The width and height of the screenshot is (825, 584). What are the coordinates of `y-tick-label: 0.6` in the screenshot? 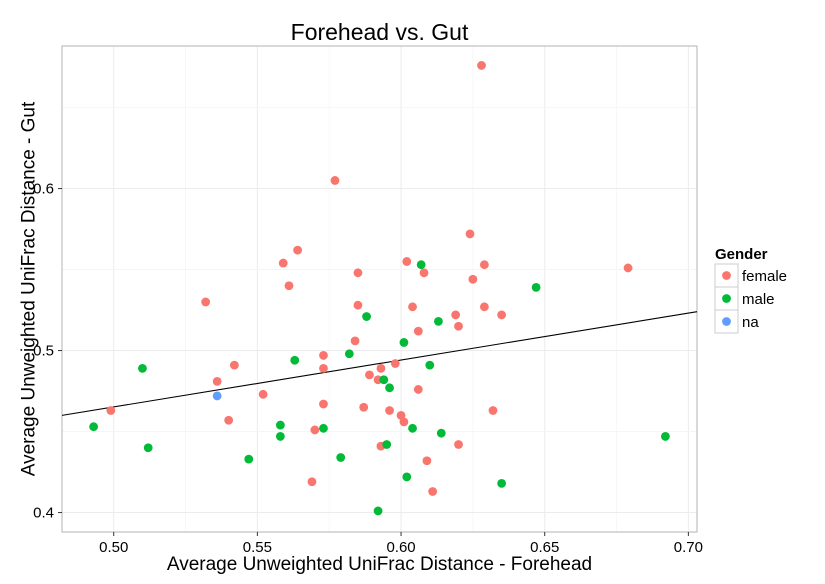 It's located at (43, 189).